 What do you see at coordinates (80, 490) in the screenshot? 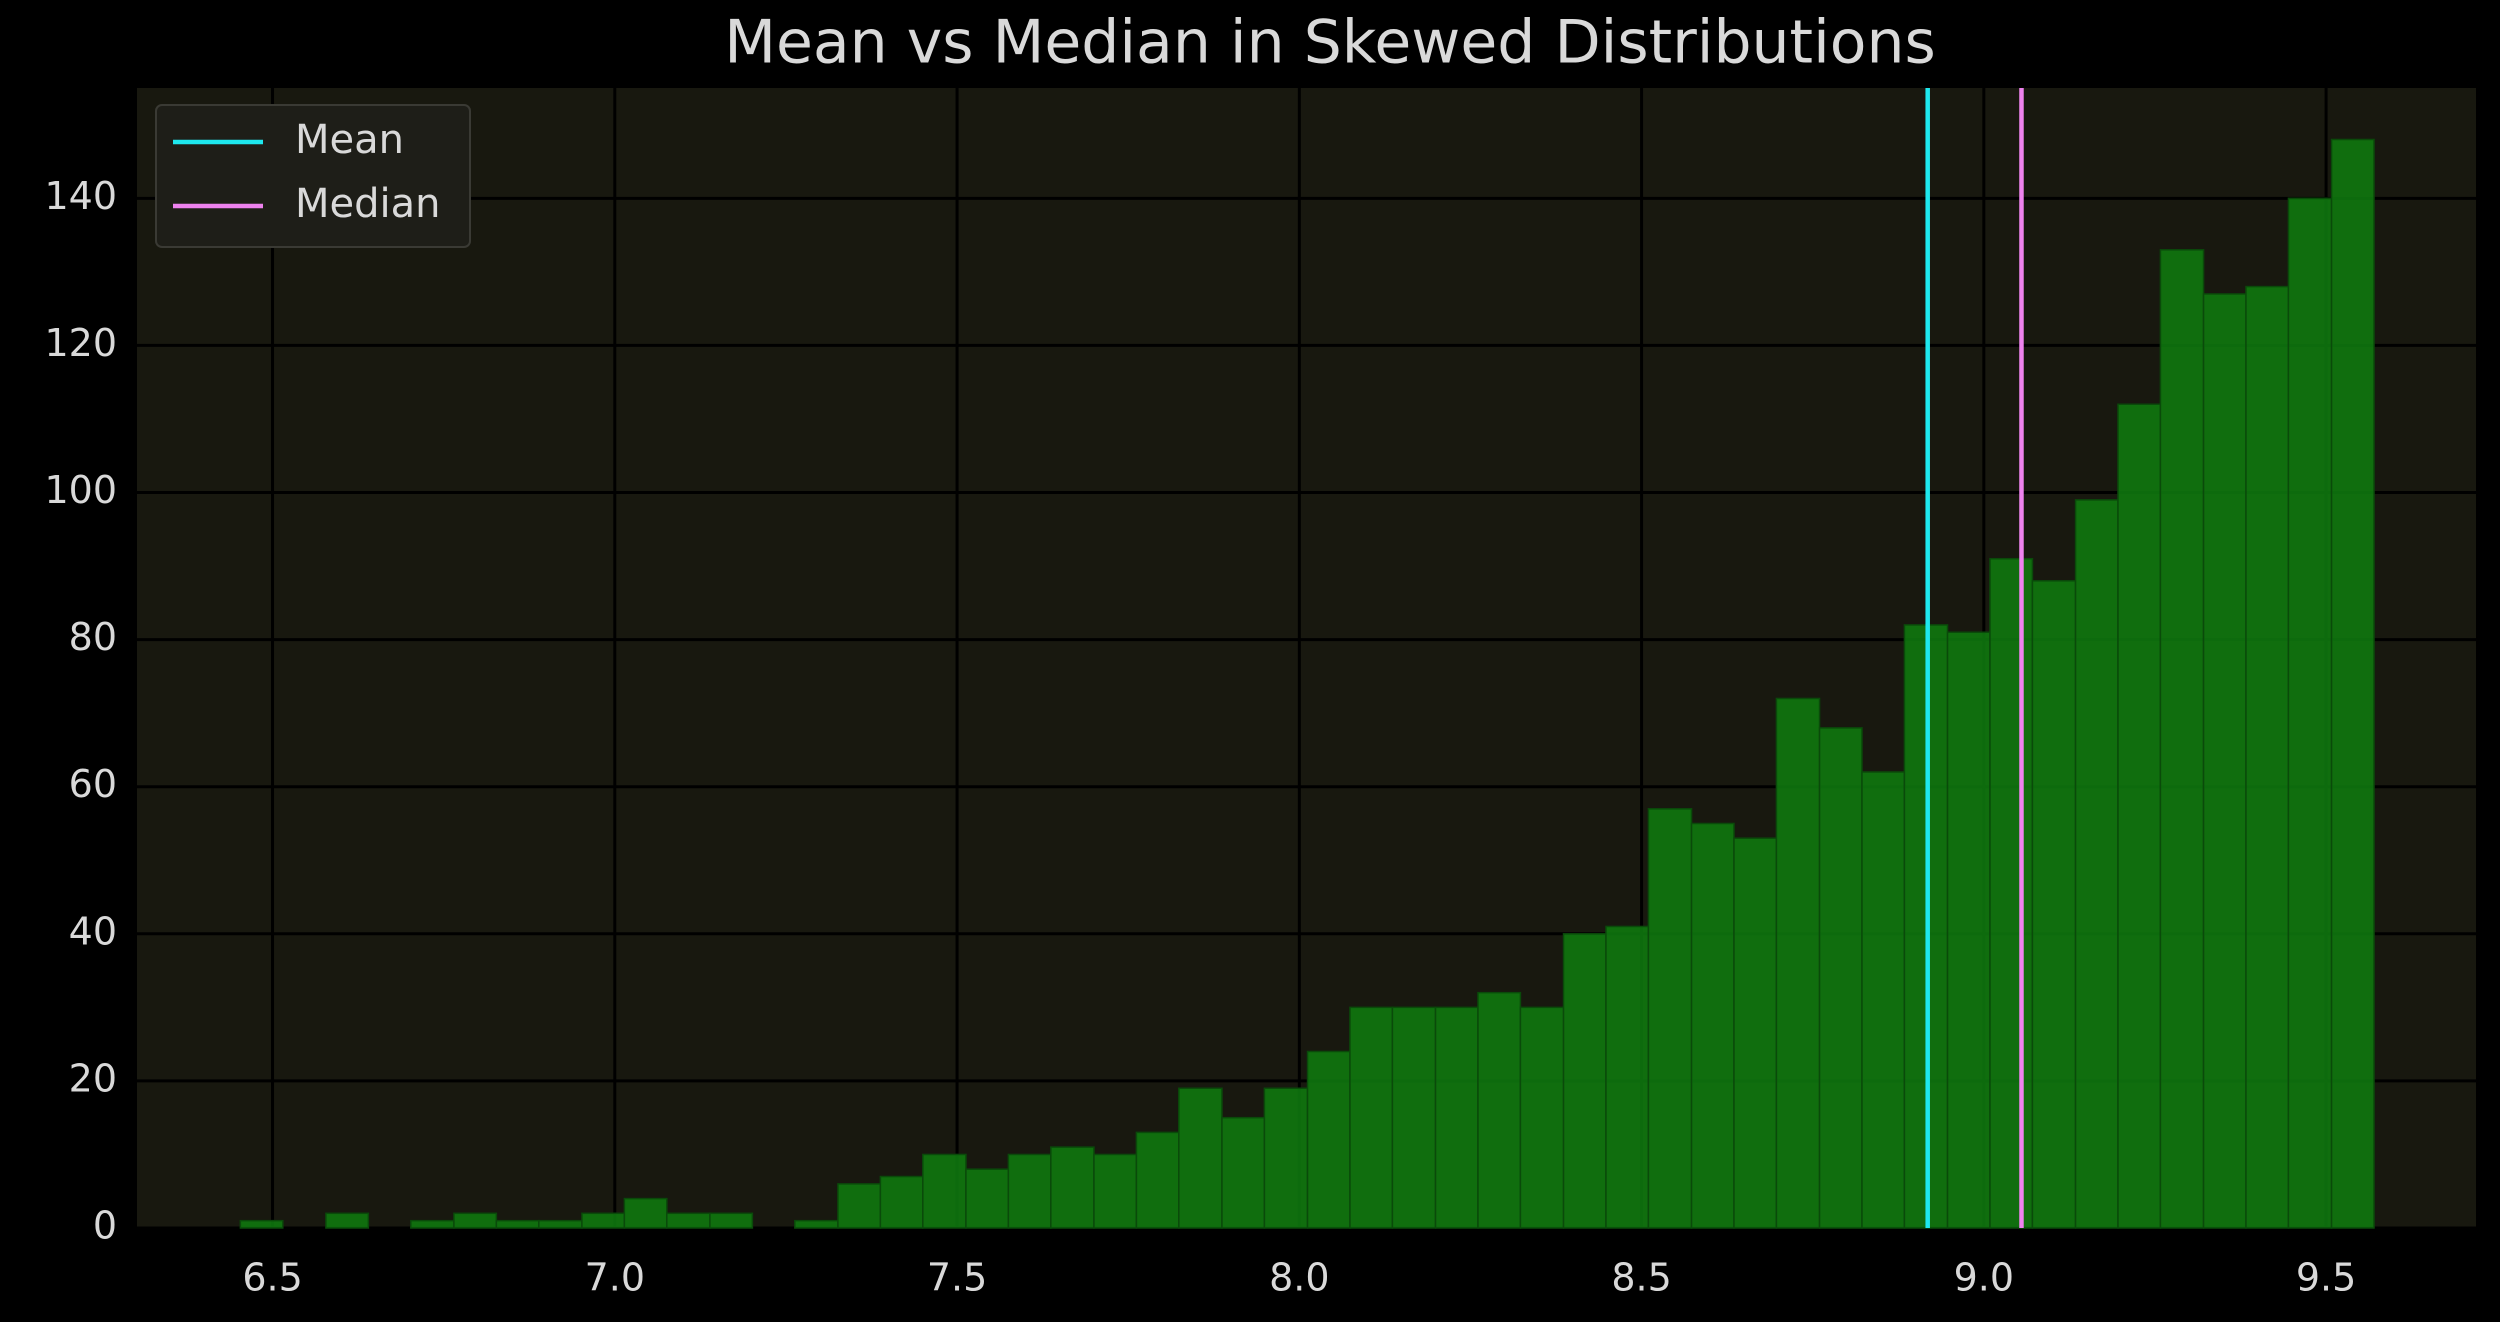
I see `y-tick-label: 100` at bounding box center [80, 490].